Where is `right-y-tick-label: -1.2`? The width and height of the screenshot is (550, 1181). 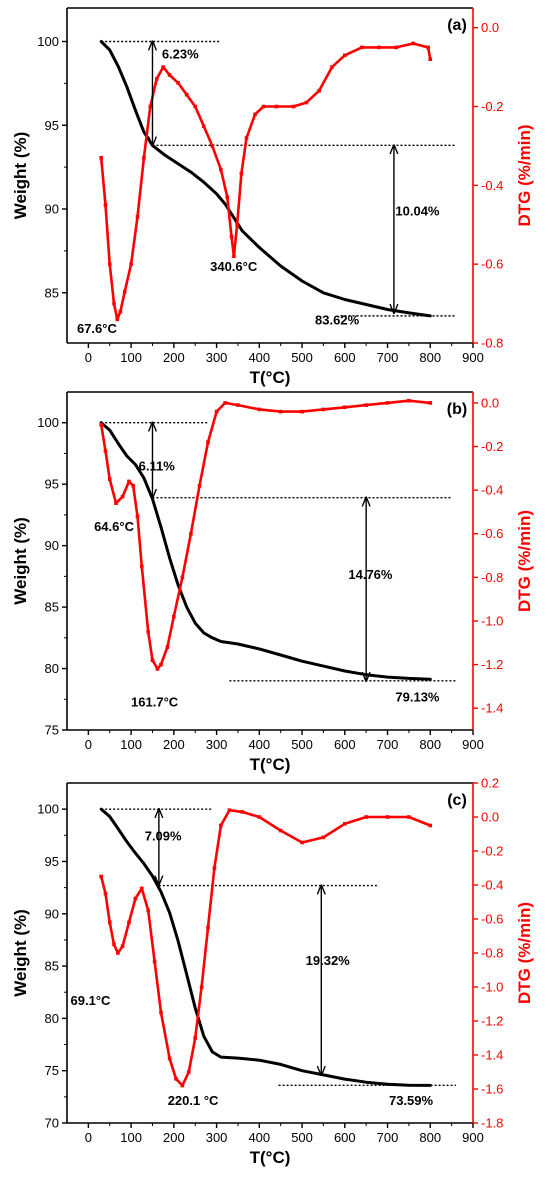 right-y-tick-label: -1.2 is located at coordinates (492, 664).